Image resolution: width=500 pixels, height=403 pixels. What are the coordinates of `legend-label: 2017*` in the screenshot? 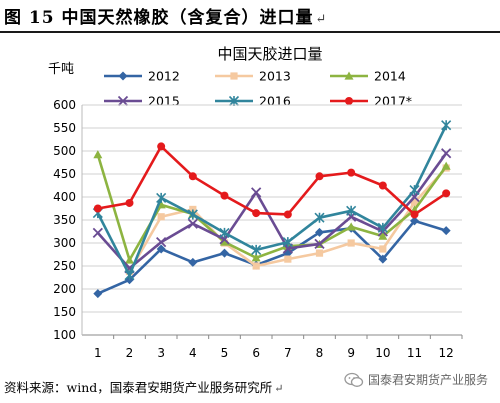 It's located at (393, 101).